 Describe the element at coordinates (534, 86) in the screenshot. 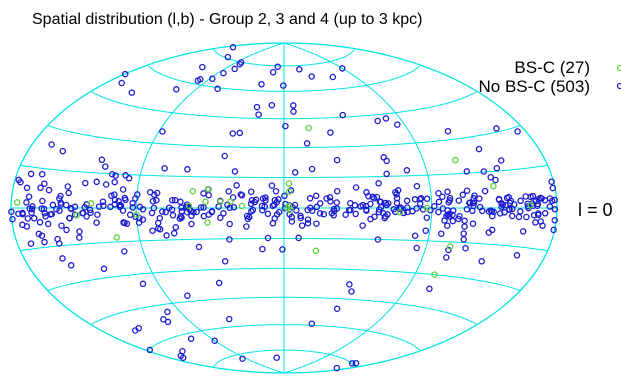

I see `legend-label-no-bs-c: No BS-C (503)` at that location.